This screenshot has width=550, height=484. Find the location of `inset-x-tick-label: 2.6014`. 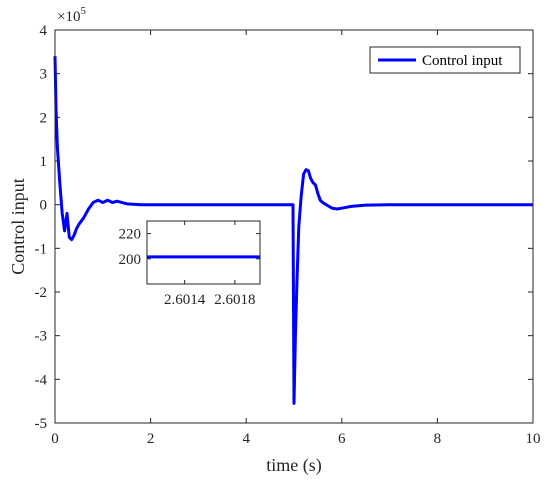

inset-x-tick-label: 2.6014 is located at coordinates (185, 300).